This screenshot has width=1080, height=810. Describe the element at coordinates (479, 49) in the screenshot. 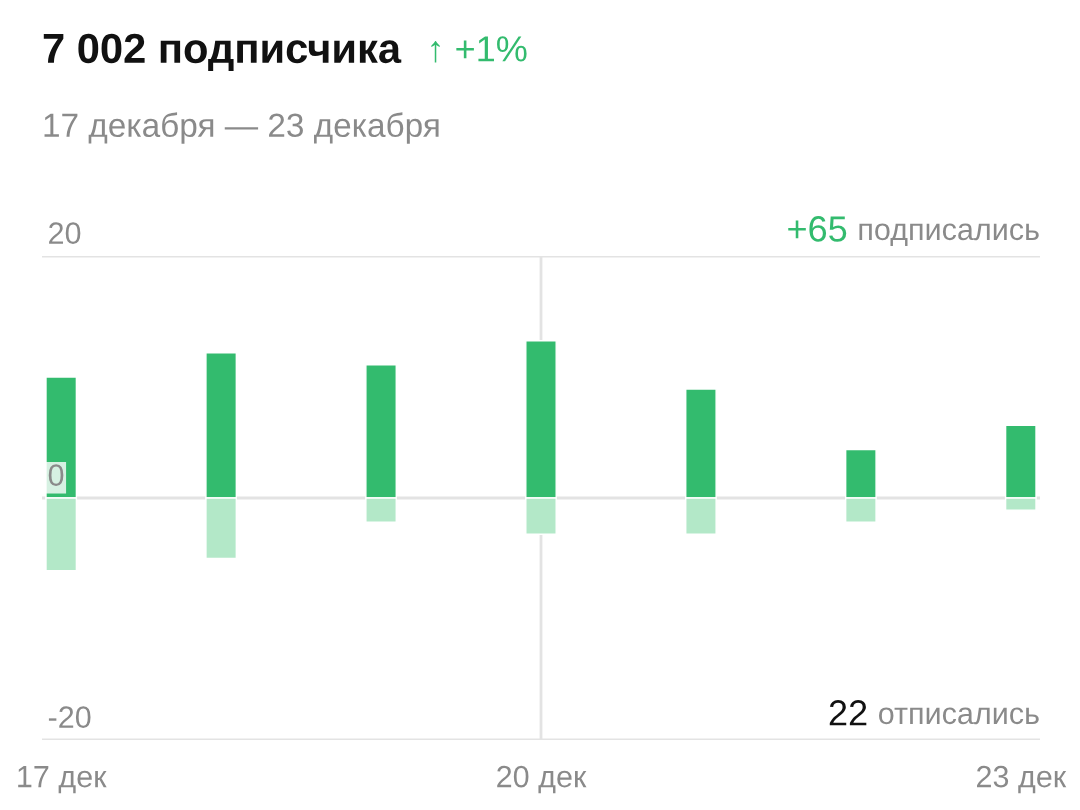

I see `text: ↑ +1%` at that location.